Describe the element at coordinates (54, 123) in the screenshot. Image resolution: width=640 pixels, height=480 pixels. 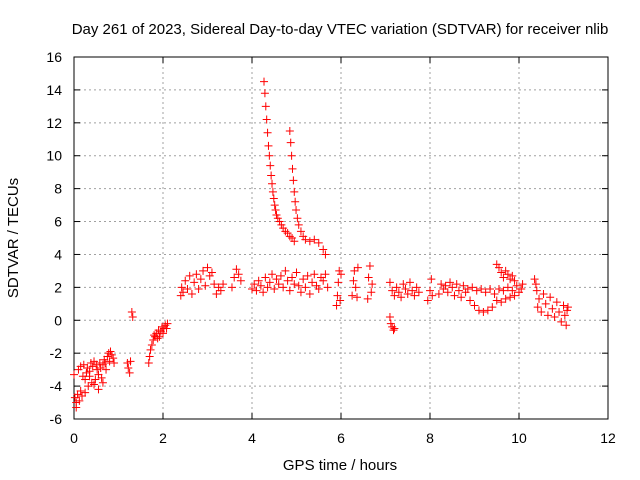
I see `y-tick-label: 12` at that location.